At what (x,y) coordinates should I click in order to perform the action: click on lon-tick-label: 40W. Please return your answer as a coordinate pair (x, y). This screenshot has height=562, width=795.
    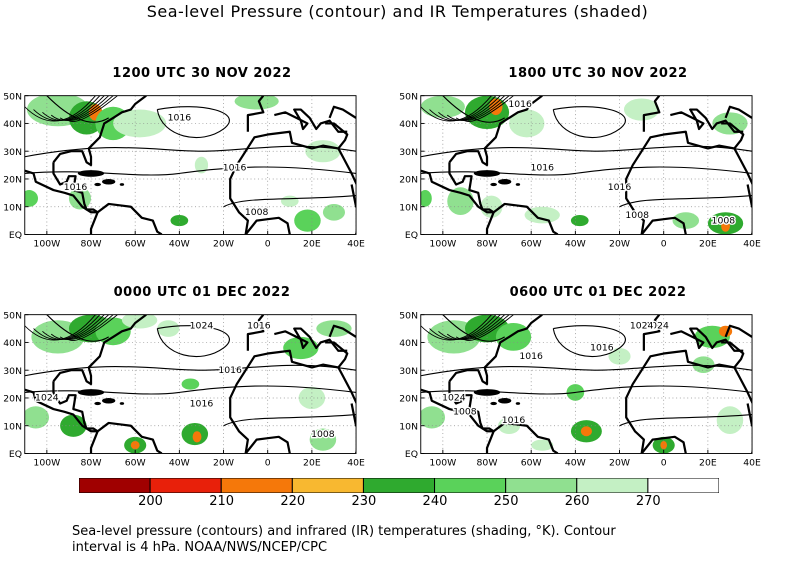
    Looking at the image, I should click on (575, 244).